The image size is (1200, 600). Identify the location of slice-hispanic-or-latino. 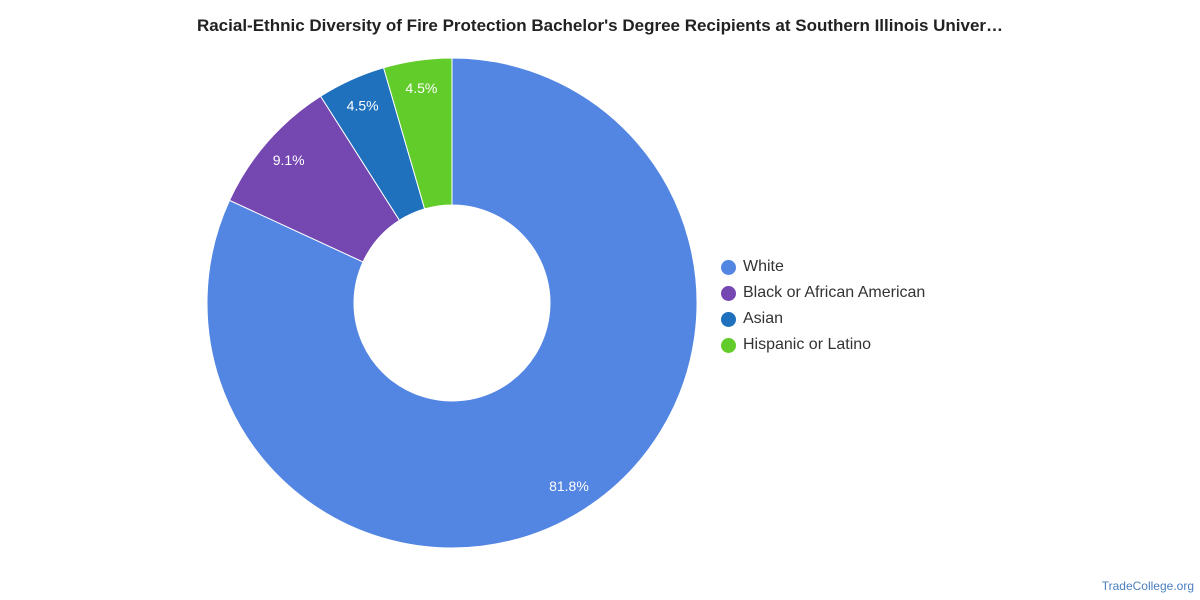
(417, 133).